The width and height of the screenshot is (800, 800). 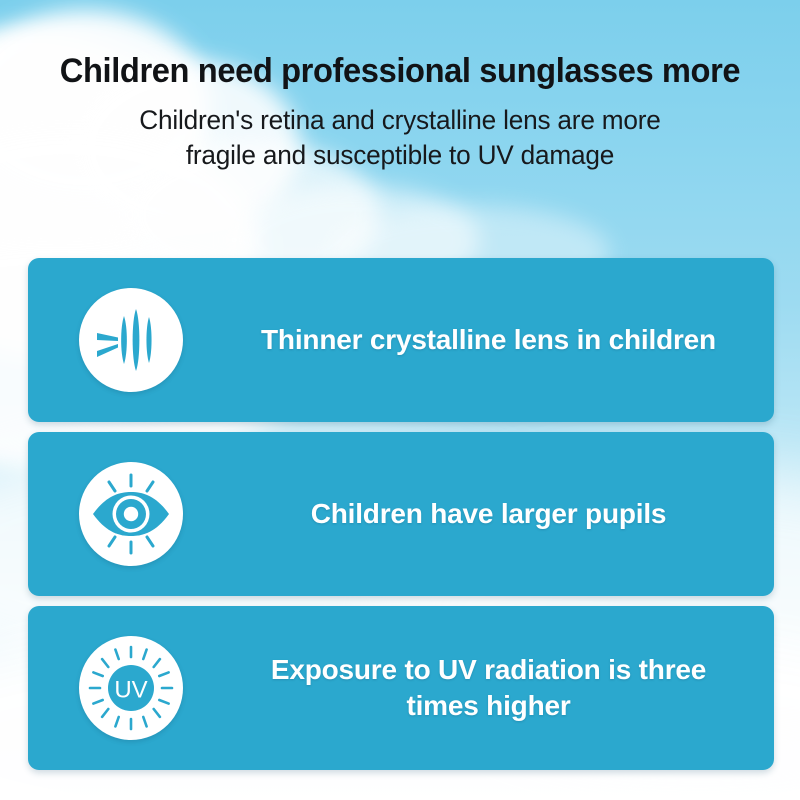 What do you see at coordinates (488, 339) in the screenshot?
I see `feature-text-line-1: Thinner crystalline lens in children` at bounding box center [488, 339].